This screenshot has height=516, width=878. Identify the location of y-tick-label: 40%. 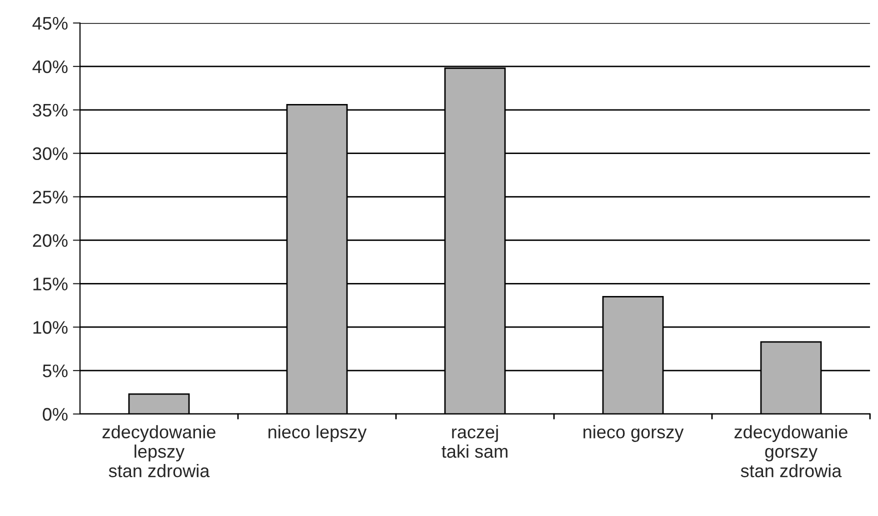
(50, 67).